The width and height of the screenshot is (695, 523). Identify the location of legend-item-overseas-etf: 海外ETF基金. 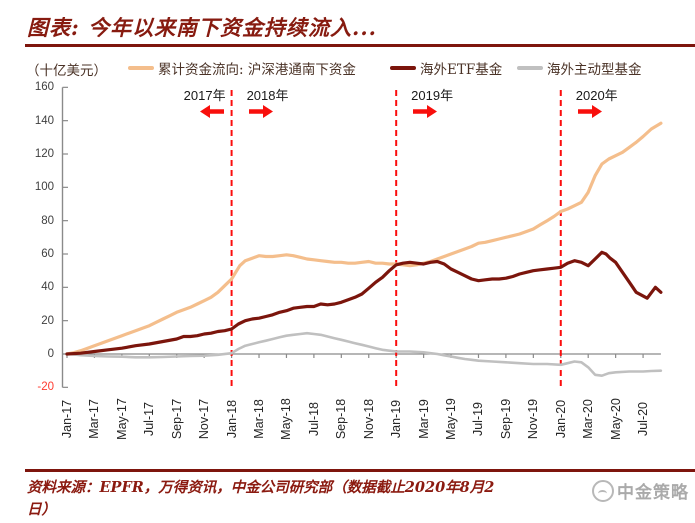
(446, 68).